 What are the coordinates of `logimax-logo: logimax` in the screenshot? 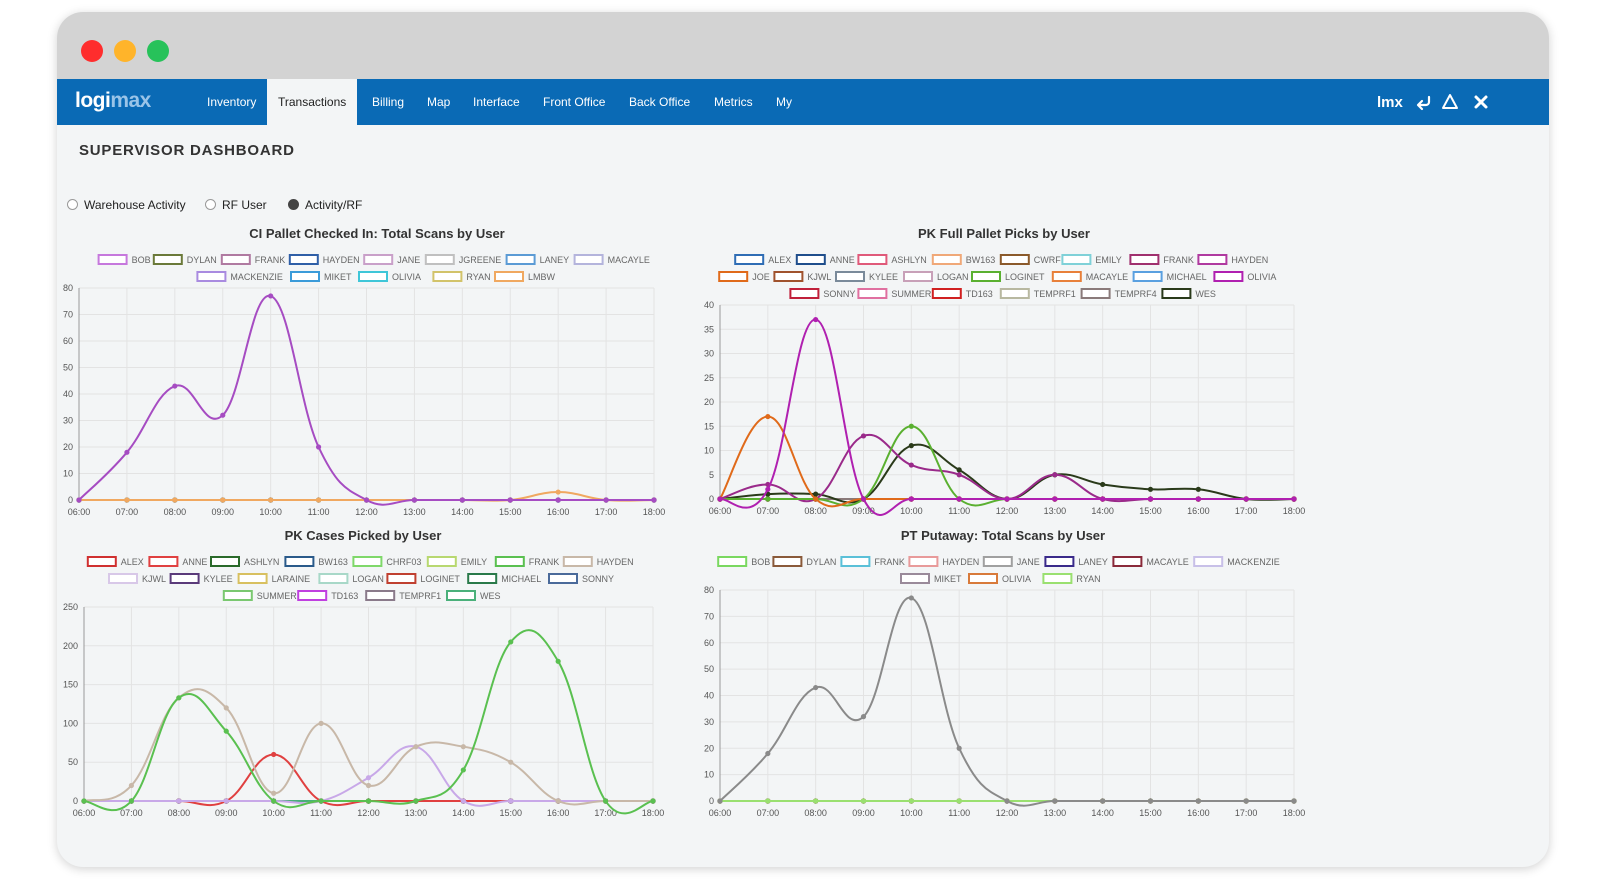 It's located at (113, 101).